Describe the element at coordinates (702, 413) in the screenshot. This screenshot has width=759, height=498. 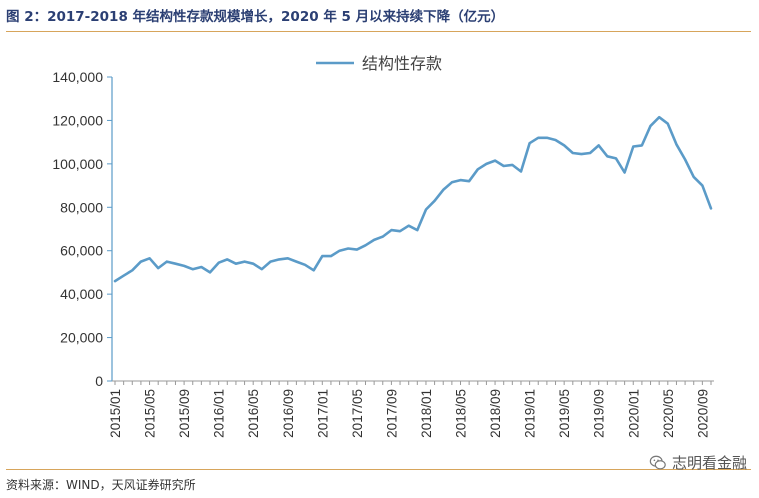
I see `x-tick-label: 2020/09` at that location.